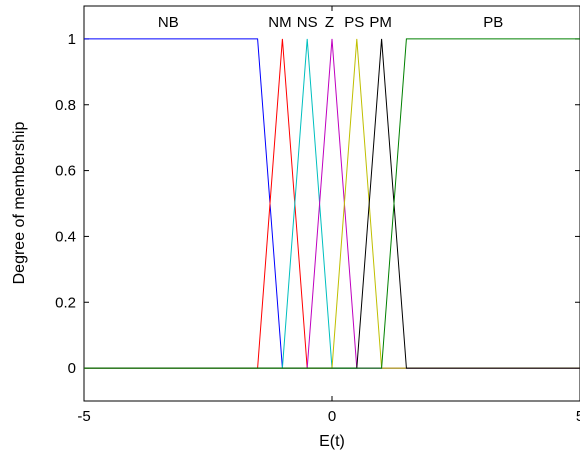 The width and height of the screenshot is (580, 460). I want to click on series-label-ps: PS, so click(354, 22).